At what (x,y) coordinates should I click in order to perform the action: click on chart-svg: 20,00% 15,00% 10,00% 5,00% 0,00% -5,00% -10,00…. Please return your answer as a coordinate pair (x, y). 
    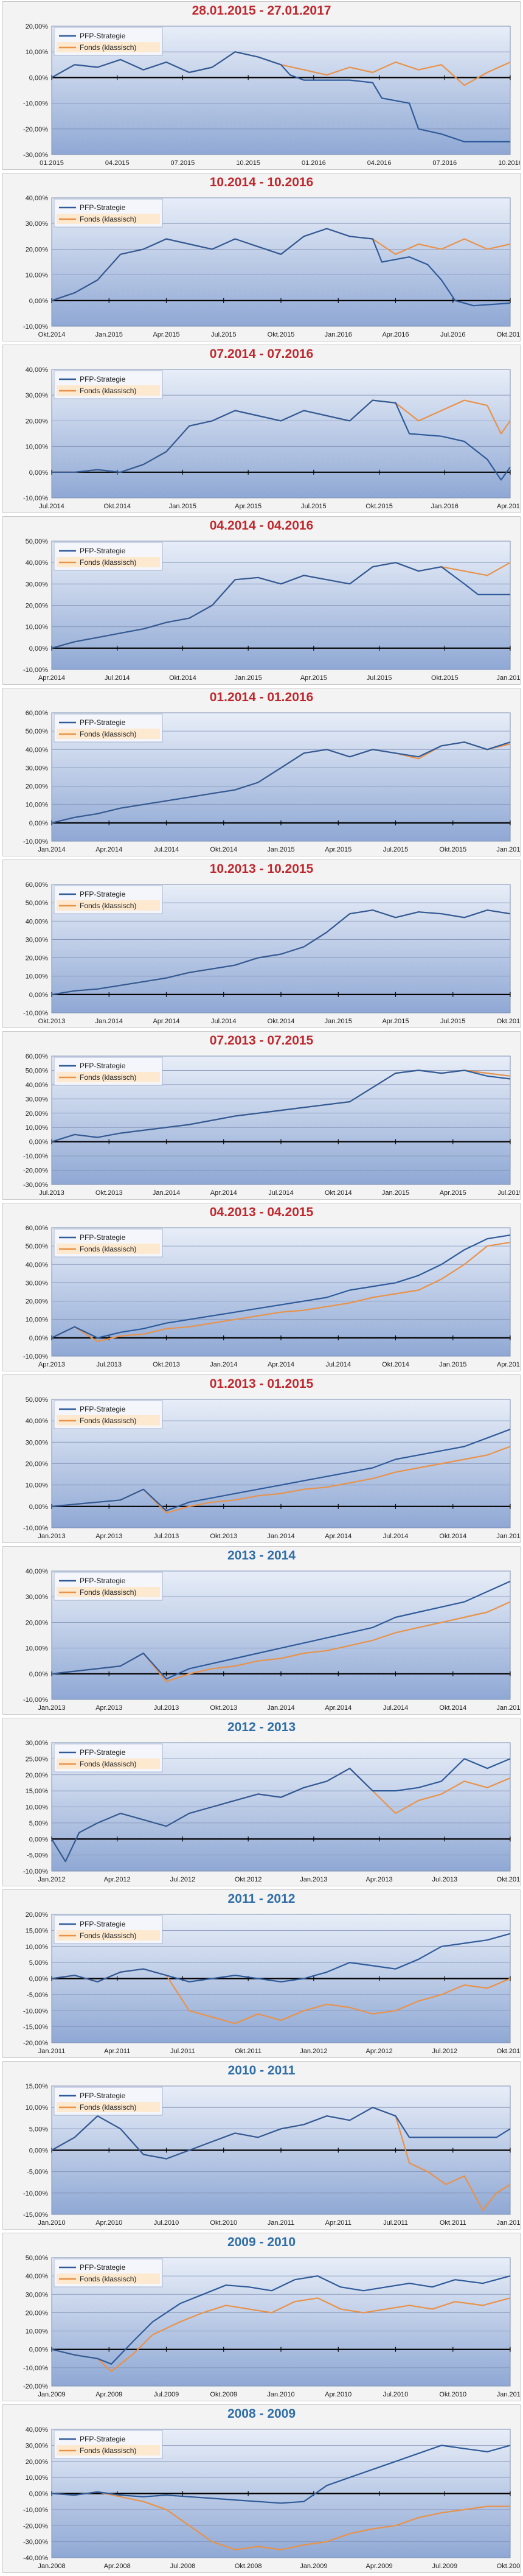
    Looking at the image, I should click on (272, 1983).